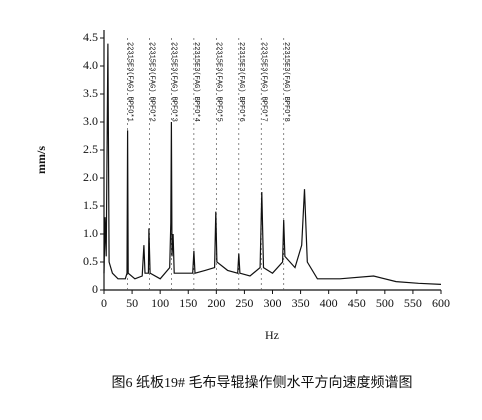 The image size is (482, 420). Describe the element at coordinates (413, 303) in the screenshot. I see `x-tick-label: 550` at that location.